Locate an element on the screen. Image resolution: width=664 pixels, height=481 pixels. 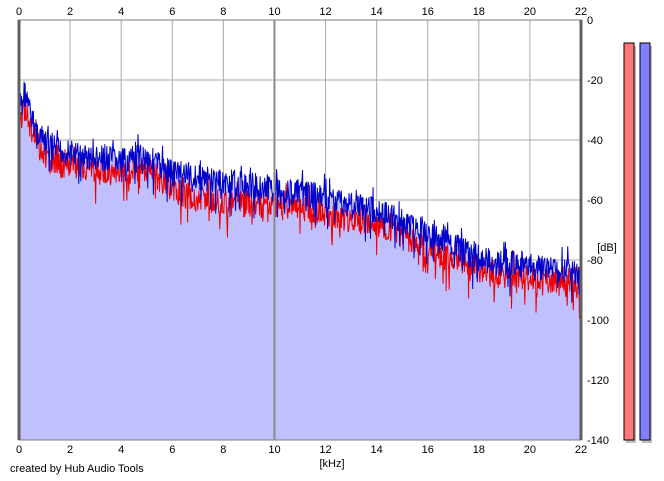
x-tick-label-top: 2 is located at coordinates (70, 12).